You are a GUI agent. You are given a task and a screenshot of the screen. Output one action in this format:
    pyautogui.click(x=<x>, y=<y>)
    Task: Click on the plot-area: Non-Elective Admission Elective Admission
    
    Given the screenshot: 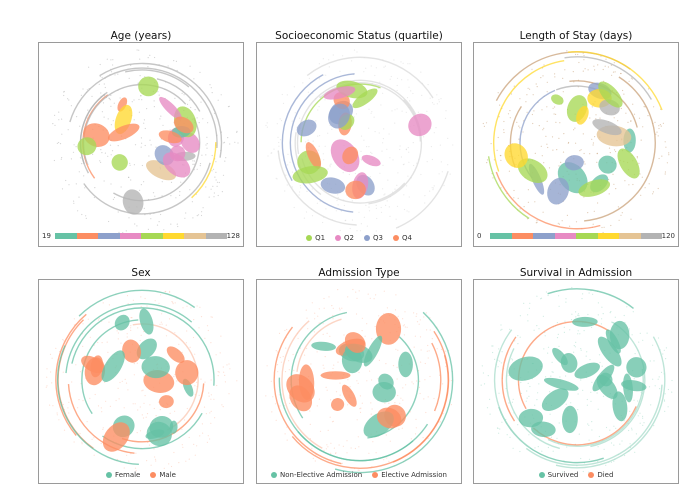 What is the action you would take?
    pyautogui.click(x=359, y=381)
    